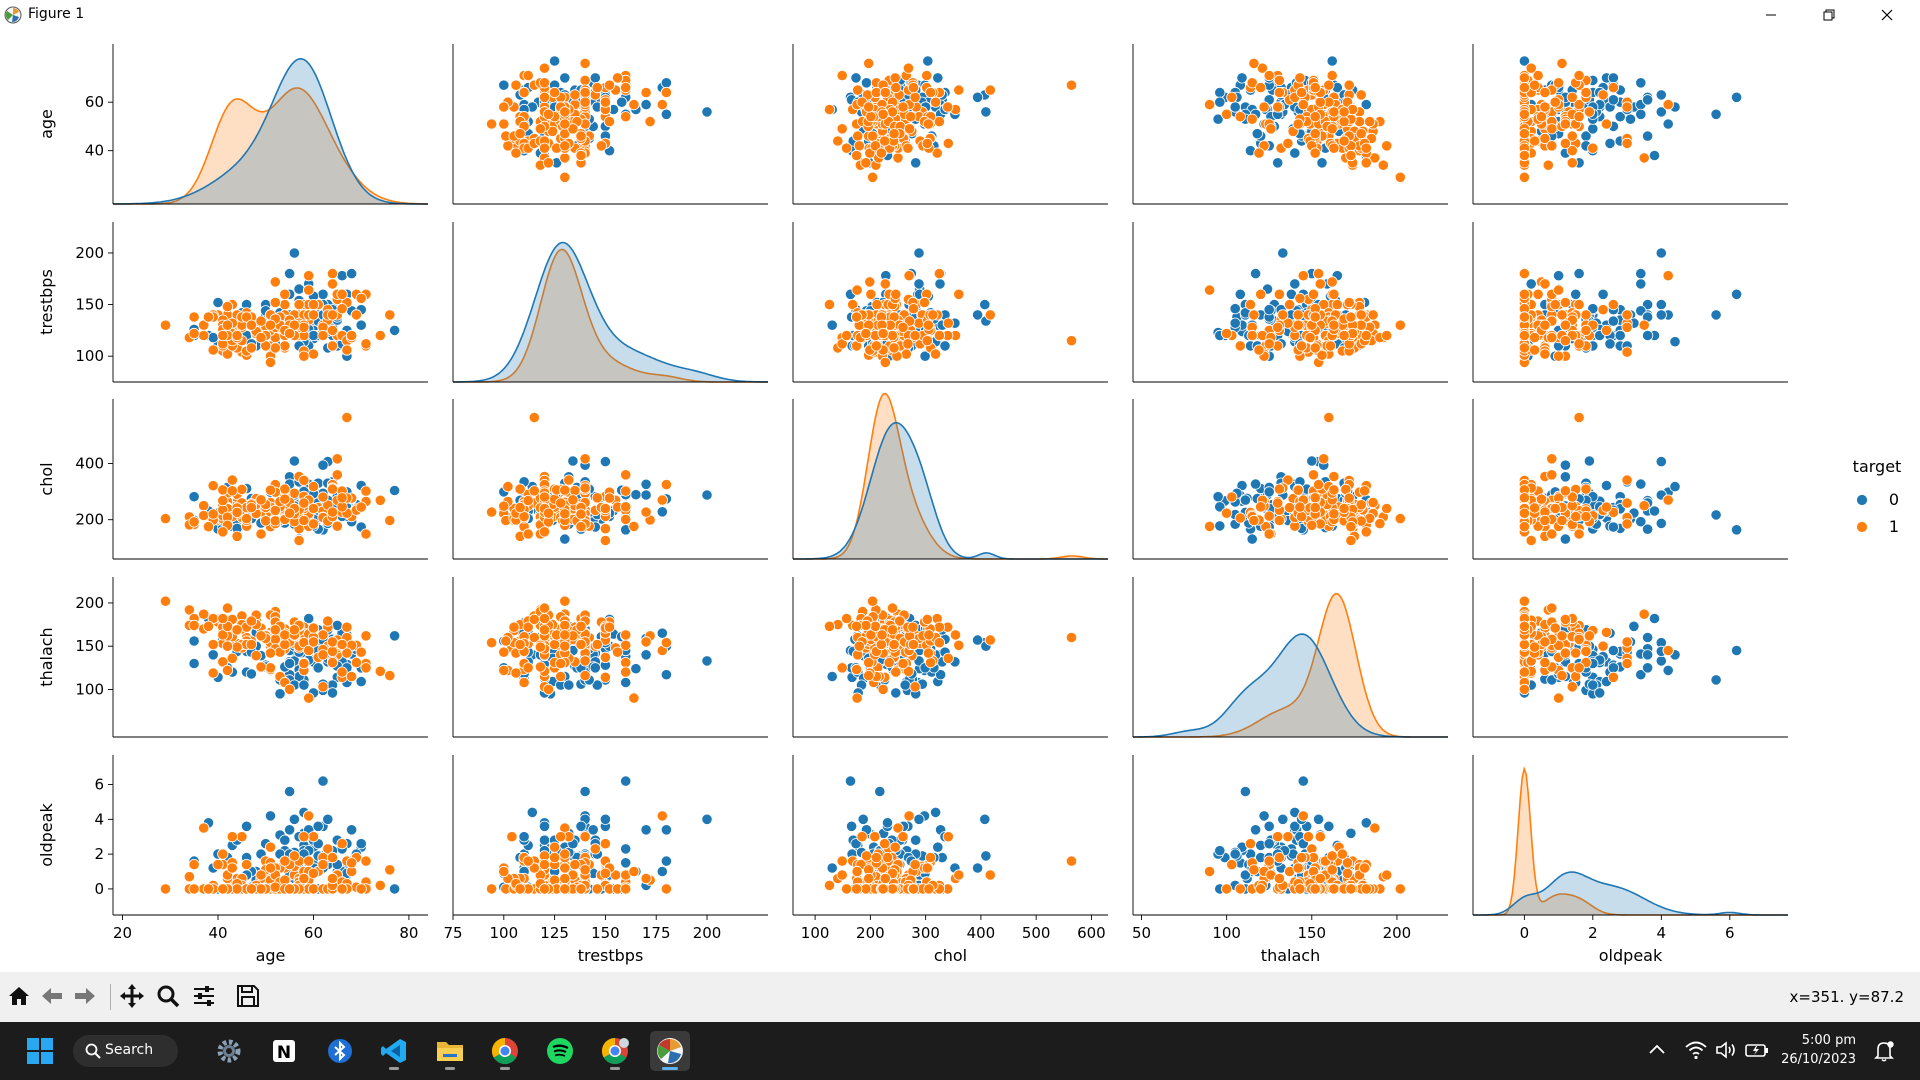 The width and height of the screenshot is (1920, 1080). Describe the element at coordinates (1829, 14) in the screenshot. I see `restore-button` at that location.